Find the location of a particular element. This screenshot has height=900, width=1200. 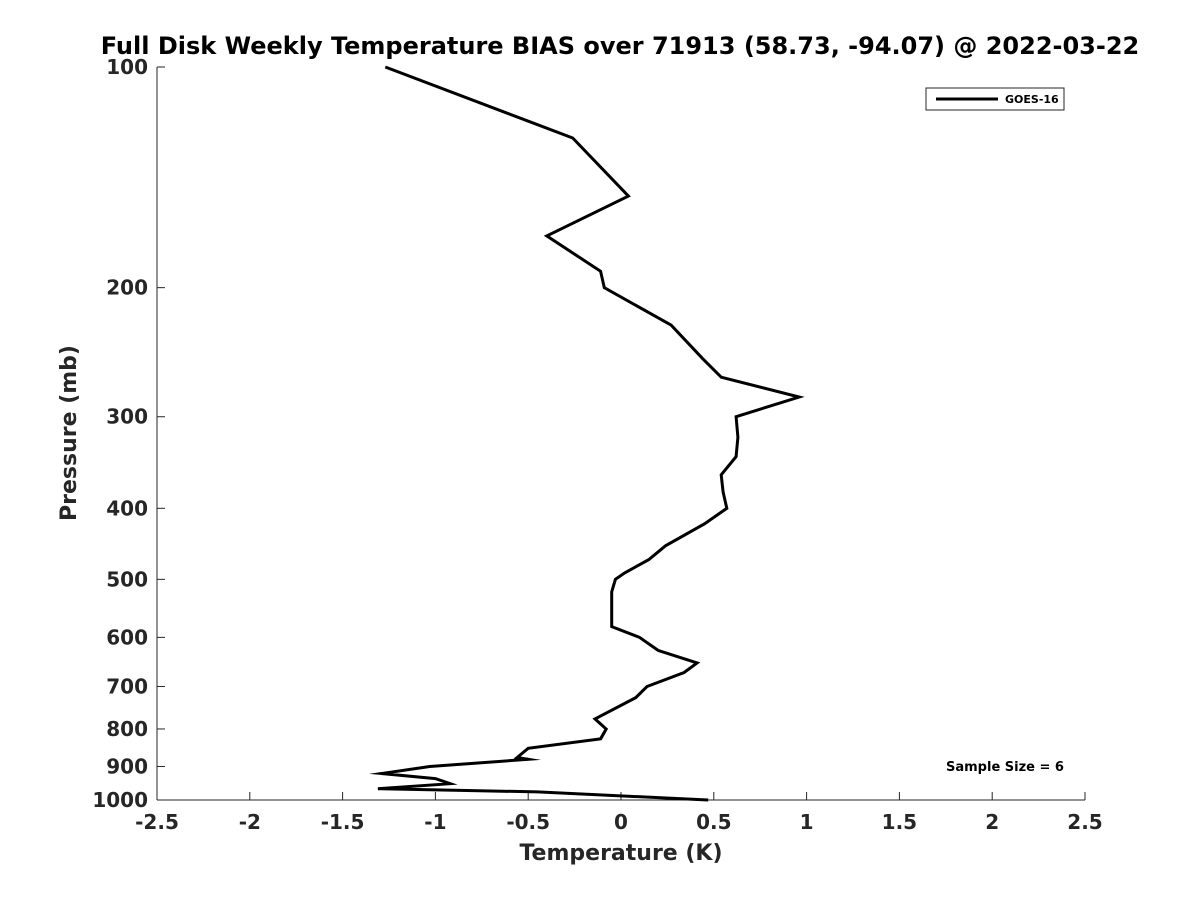

y-tick-label: 200 is located at coordinates (127, 288).